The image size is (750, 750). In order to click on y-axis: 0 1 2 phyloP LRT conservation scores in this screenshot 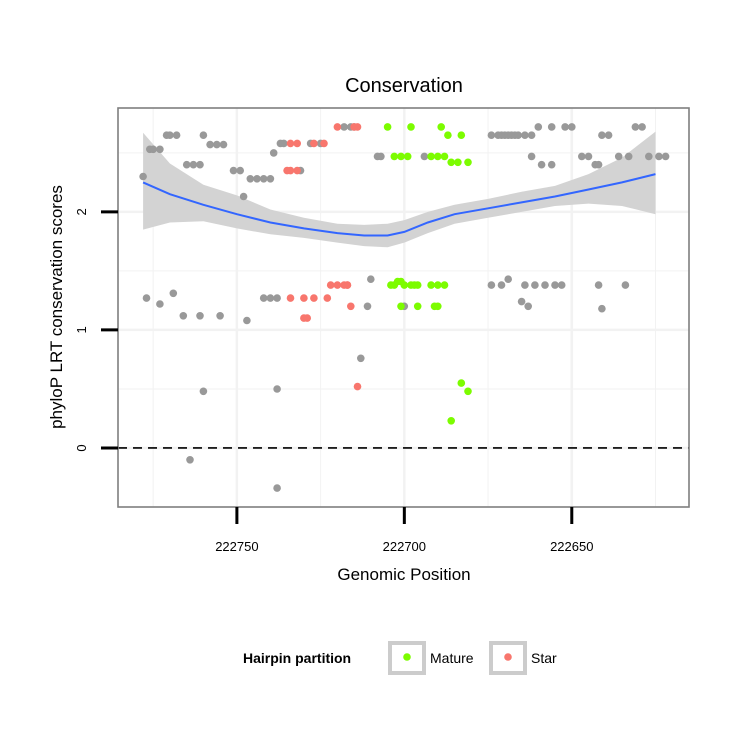, I will do `click(82, 318)`.